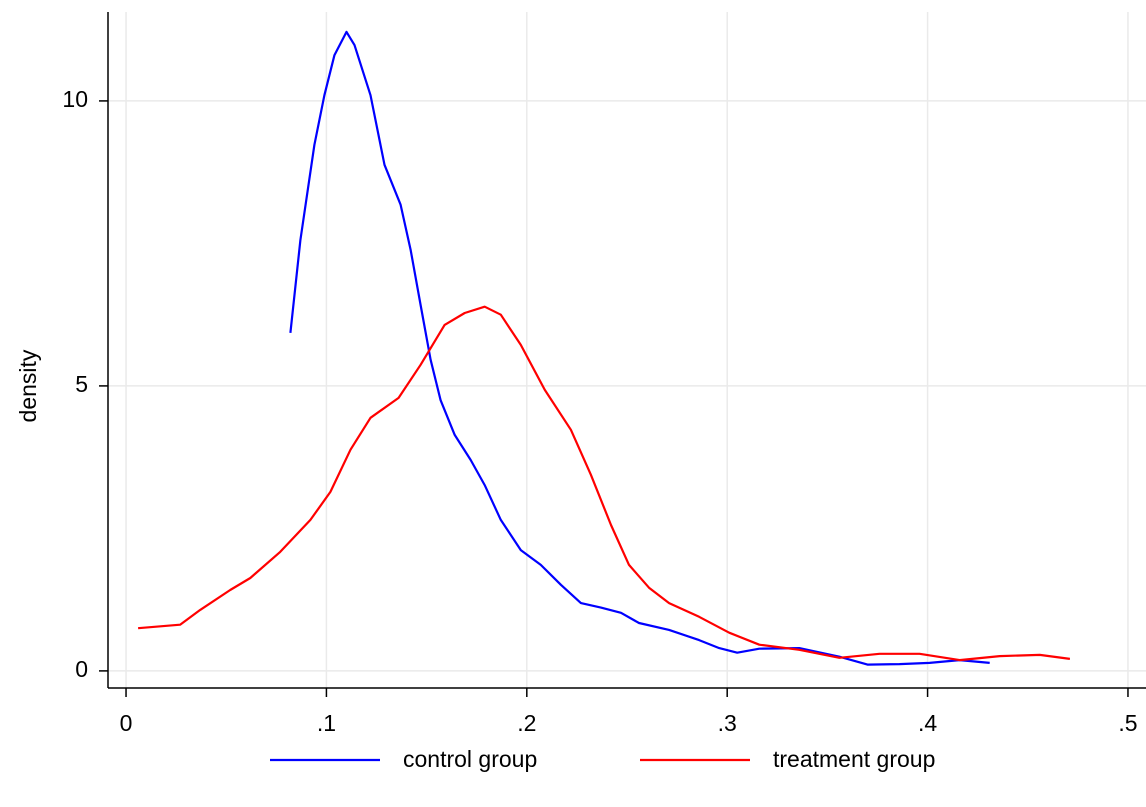 This screenshot has height=807, width=1146. What do you see at coordinates (470, 759) in the screenshot?
I see `legend-label: control group` at bounding box center [470, 759].